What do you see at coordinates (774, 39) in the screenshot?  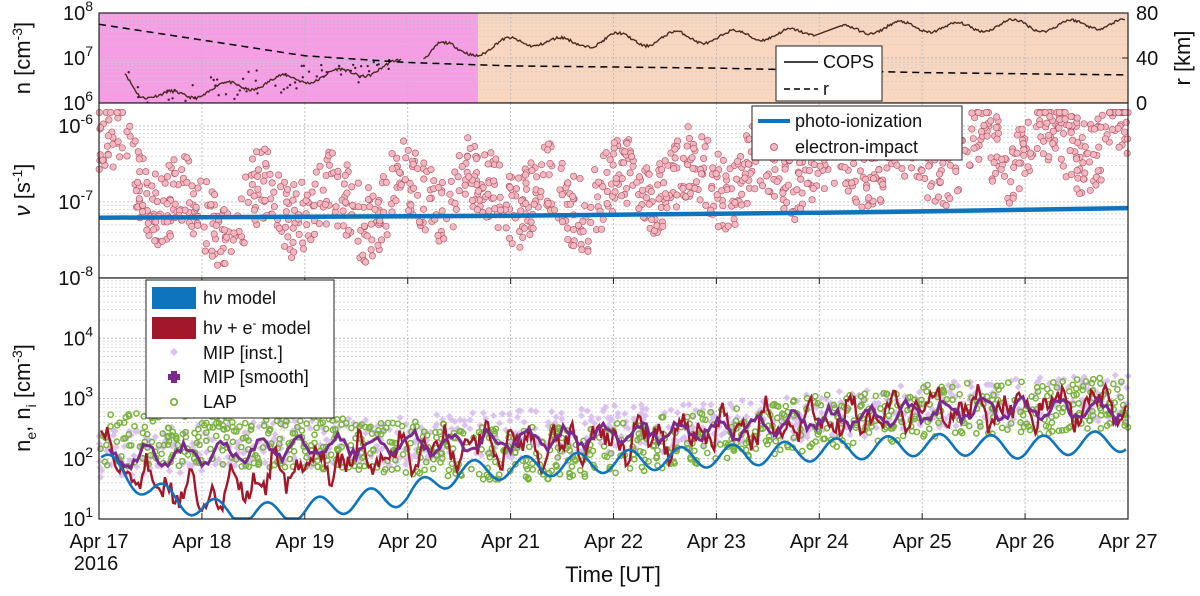 I see `cops-line` at bounding box center [774, 39].